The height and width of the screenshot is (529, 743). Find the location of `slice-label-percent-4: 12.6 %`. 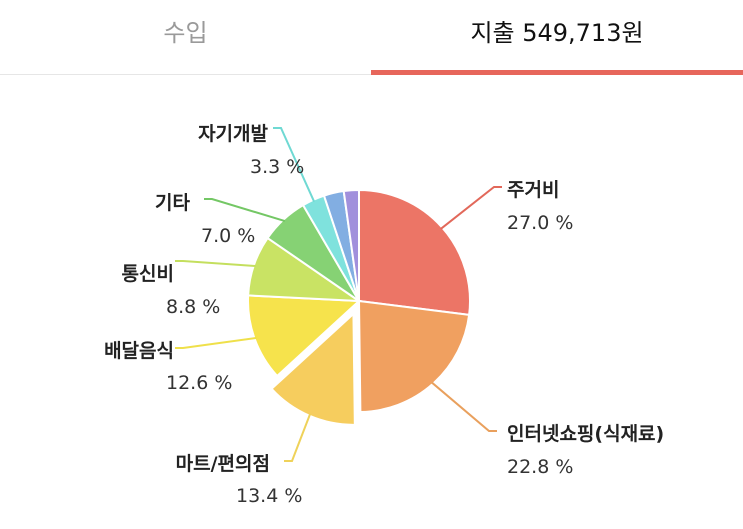

slice-label-percent-4: 12.6 % is located at coordinates (199, 383).